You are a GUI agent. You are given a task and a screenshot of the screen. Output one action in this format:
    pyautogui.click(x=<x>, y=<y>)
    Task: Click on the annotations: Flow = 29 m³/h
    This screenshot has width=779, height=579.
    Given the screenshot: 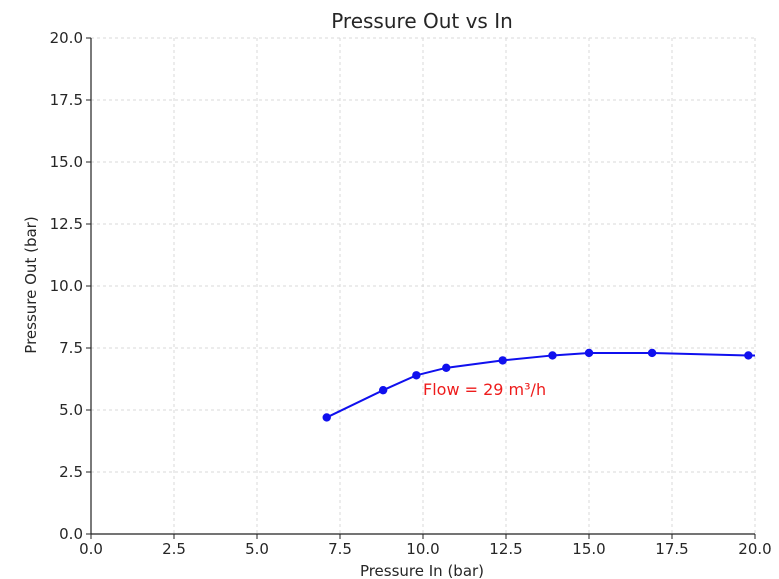 What is the action you would take?
    pyautogui.click(x=484, y=389)
    